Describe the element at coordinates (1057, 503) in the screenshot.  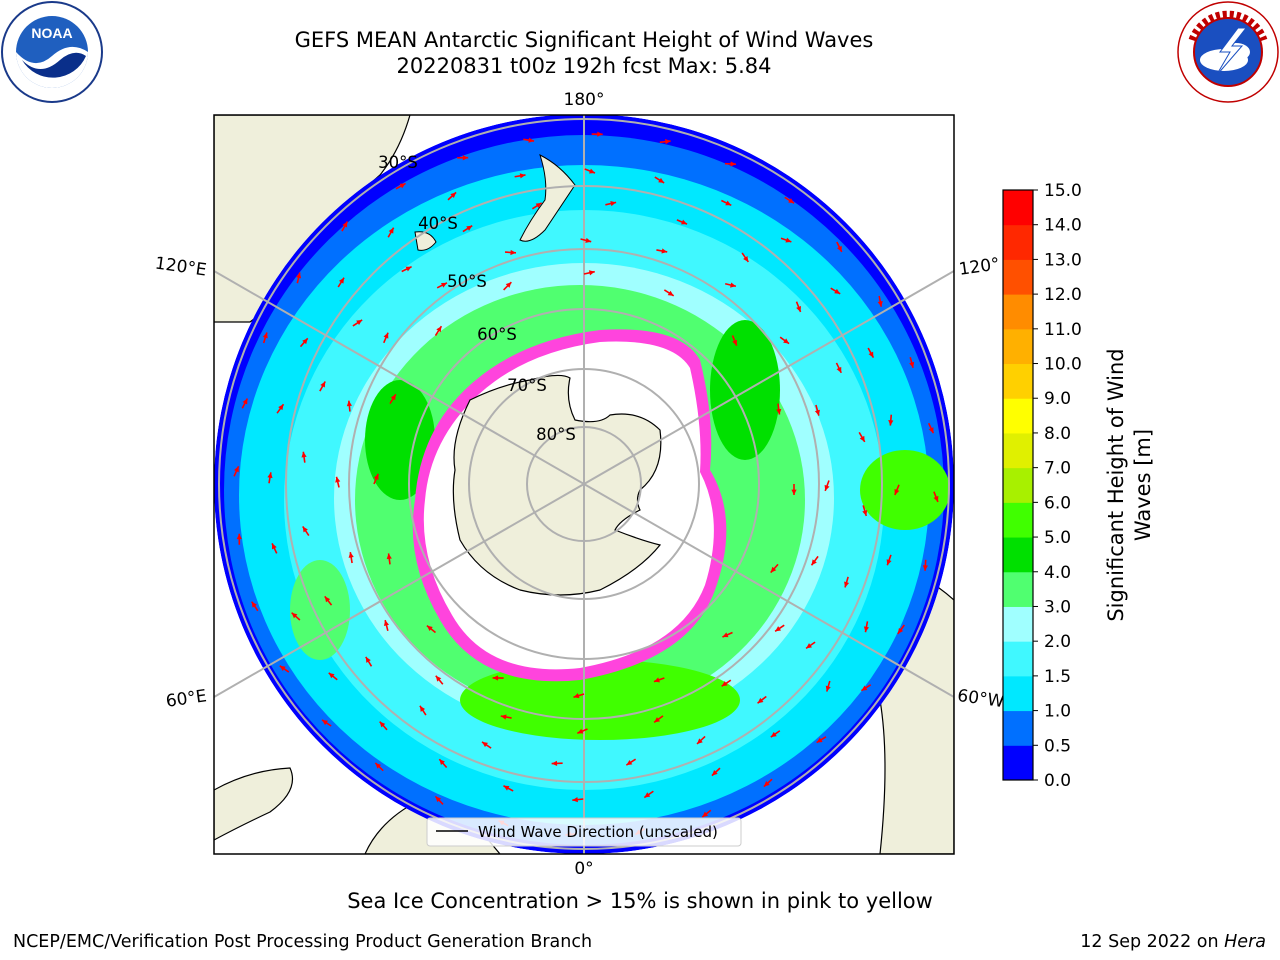
I see `colorbar-tick-label: 6.0` at that location.